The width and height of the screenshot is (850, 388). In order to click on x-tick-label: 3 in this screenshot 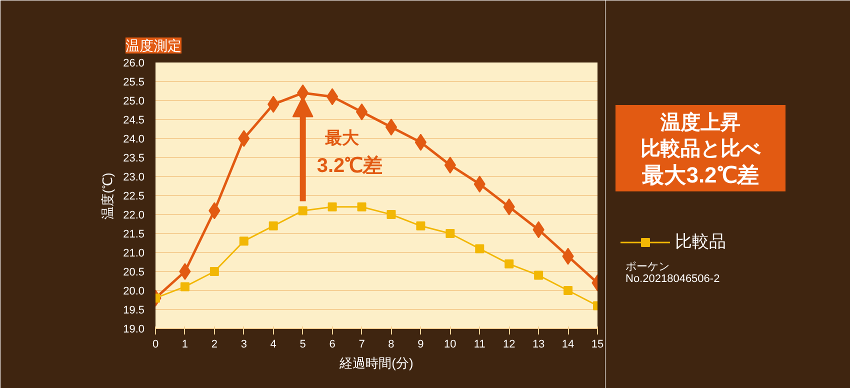, I will do `click(243, 344)`.